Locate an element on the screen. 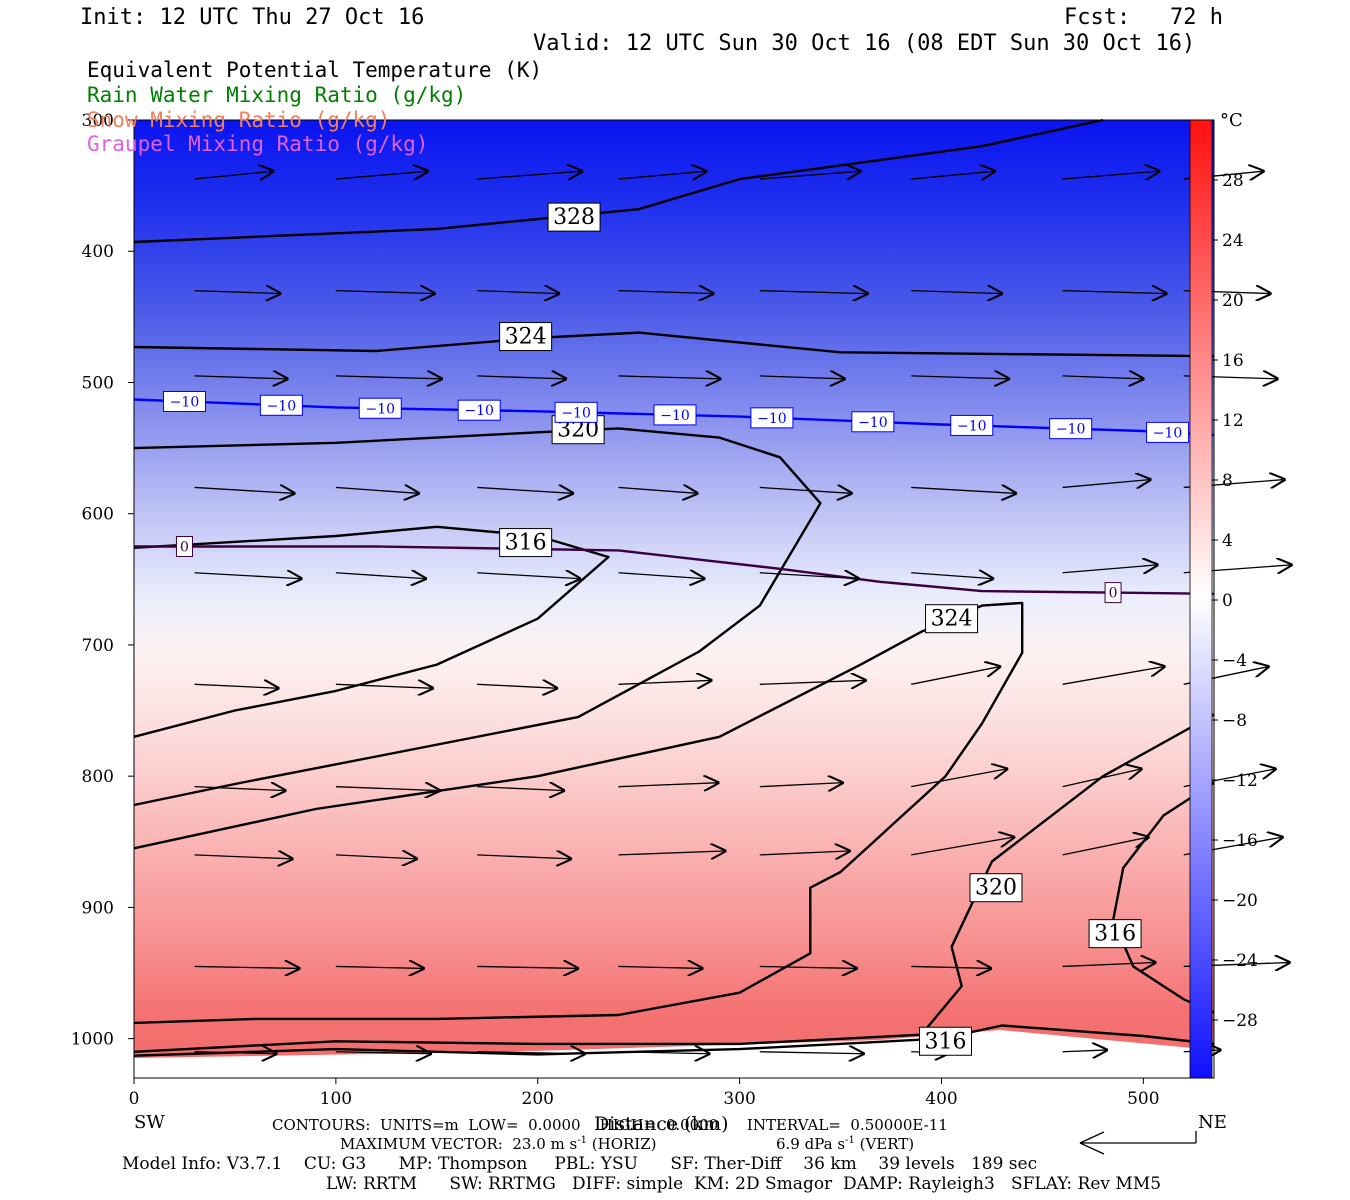  endpoint-left: SW is located at coordinates (149, 1122).